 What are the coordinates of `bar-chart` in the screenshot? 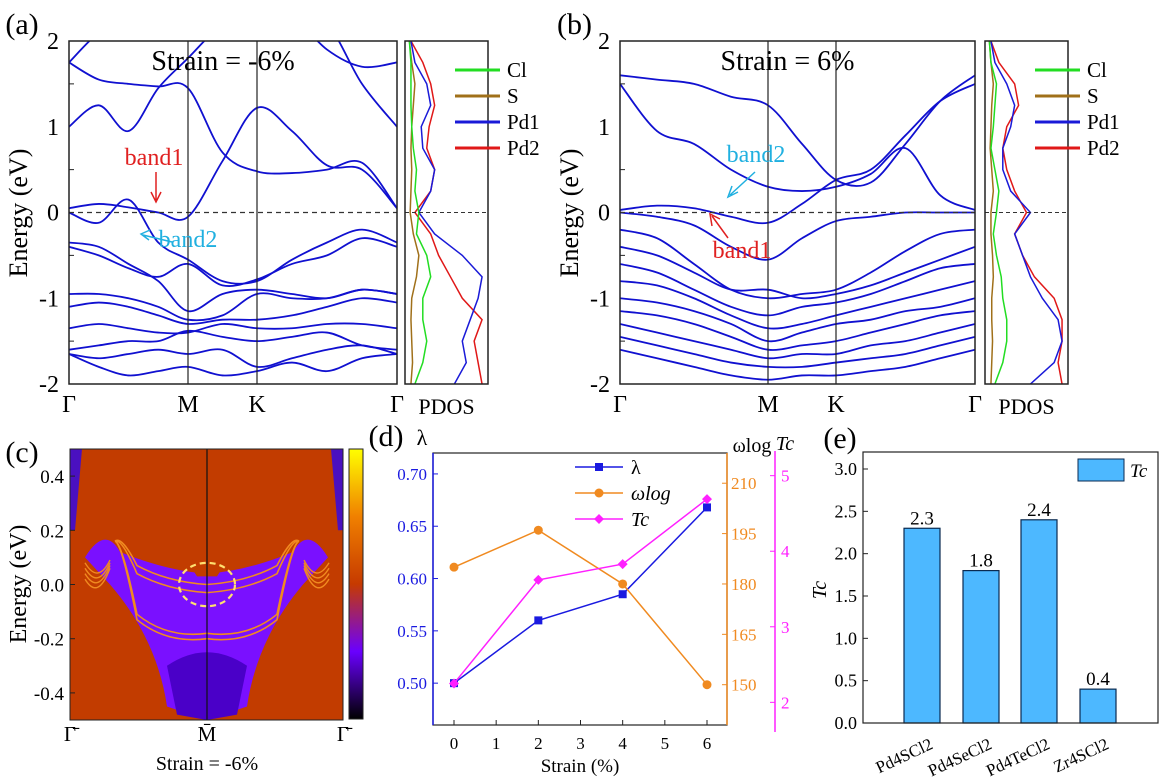 It's located at (1010, 587).